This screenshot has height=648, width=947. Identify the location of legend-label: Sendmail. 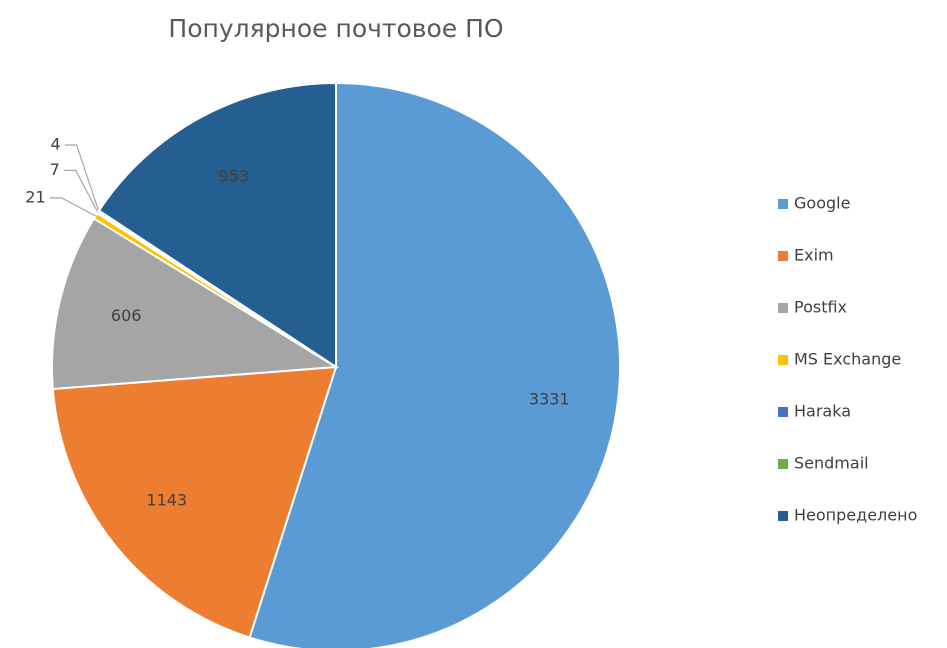
(831, 463).